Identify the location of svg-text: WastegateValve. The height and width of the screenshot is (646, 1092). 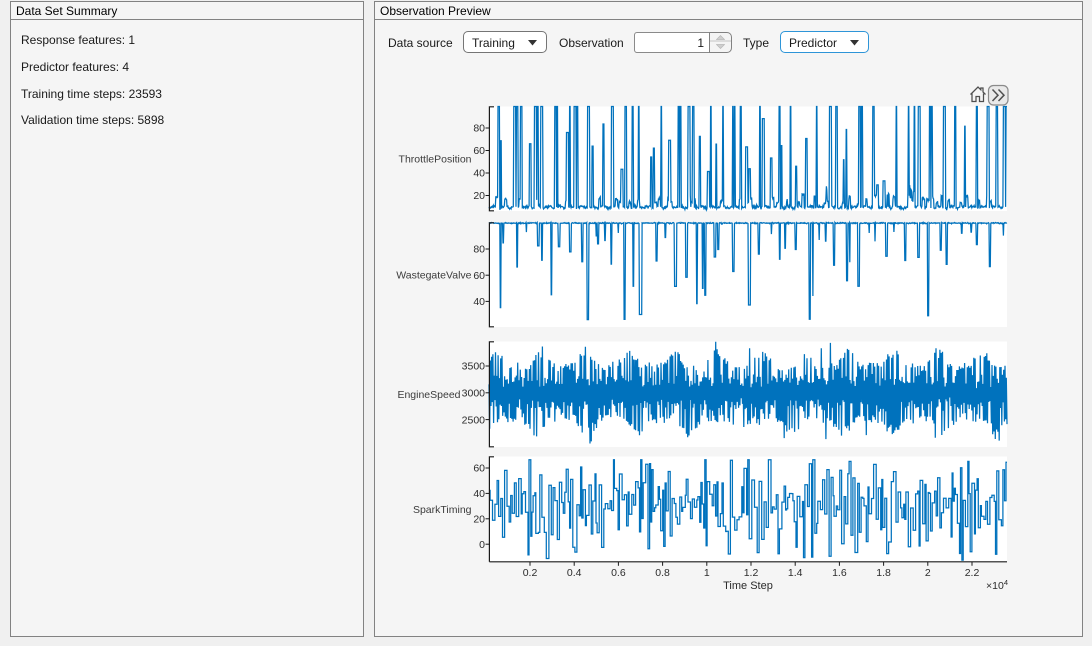
(433, 276).